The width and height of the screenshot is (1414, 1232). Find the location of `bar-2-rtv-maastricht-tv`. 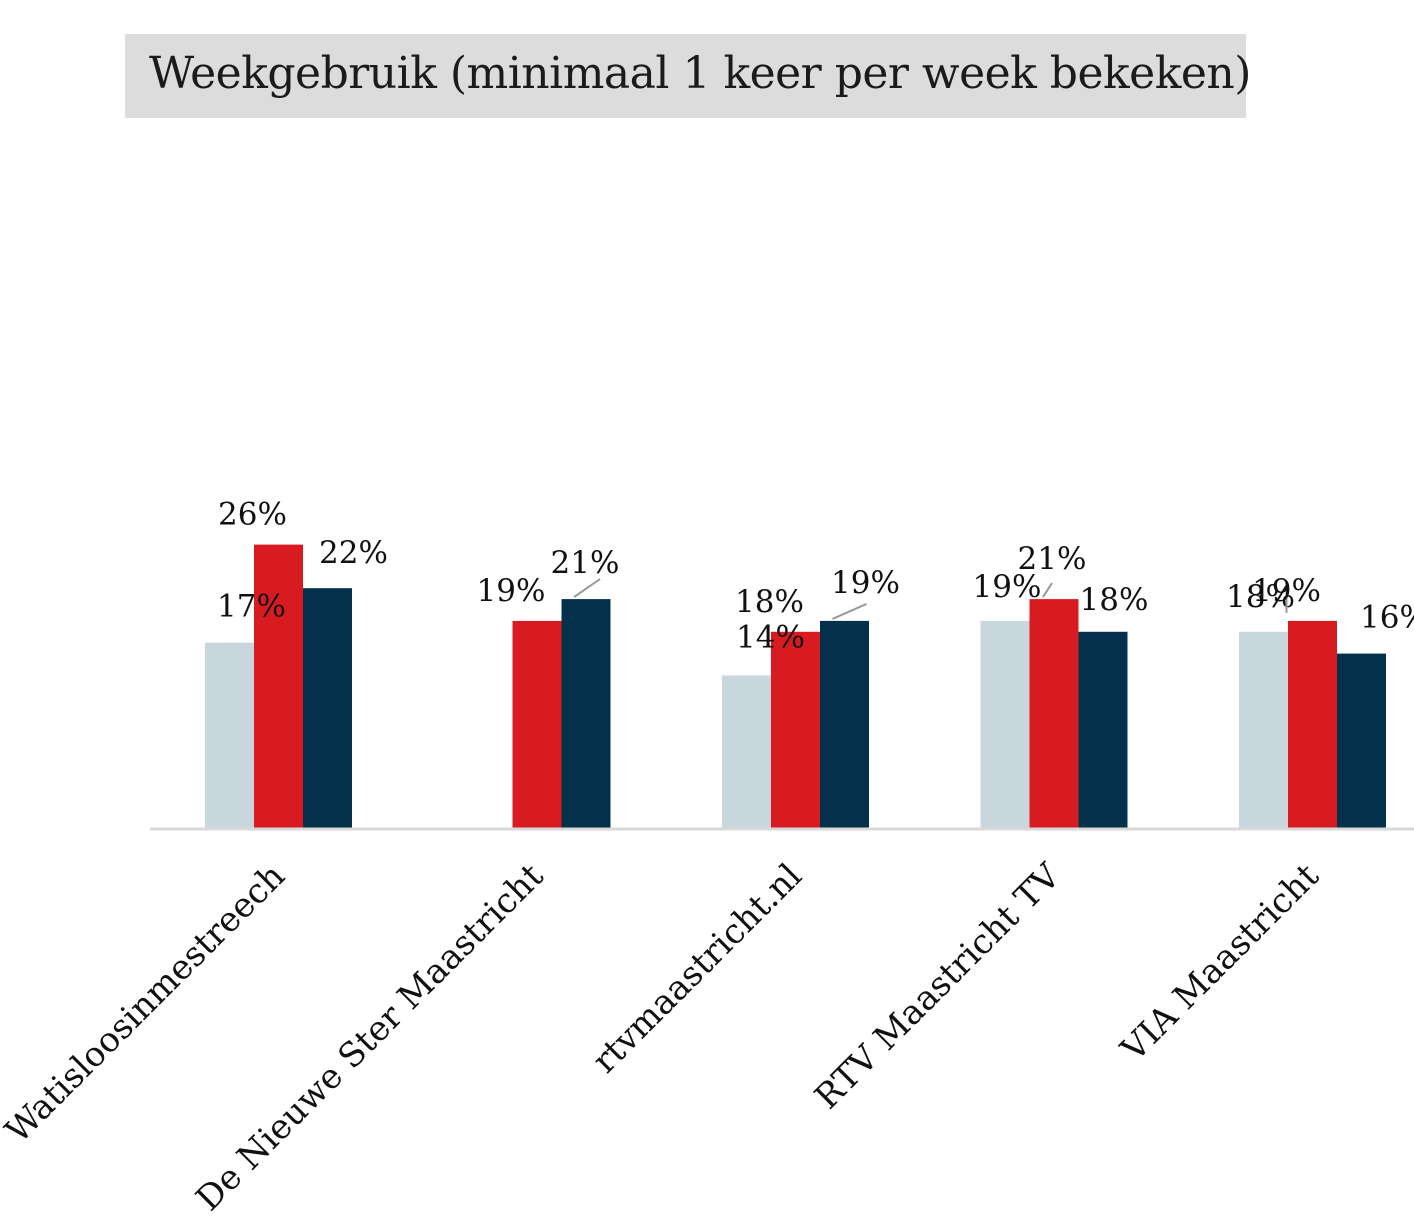

bar-2-rtv-maastricht-tv is located at coordinates (1054, 713).